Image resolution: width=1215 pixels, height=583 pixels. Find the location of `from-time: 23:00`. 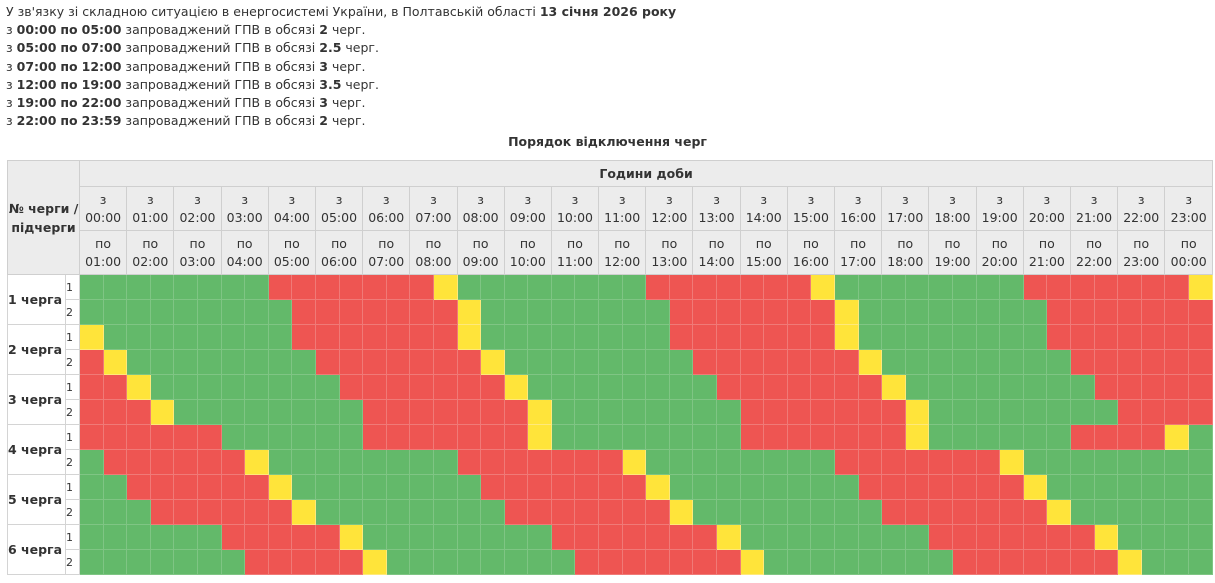

from-time: 23:00 is located at coordinates (1188, 217).